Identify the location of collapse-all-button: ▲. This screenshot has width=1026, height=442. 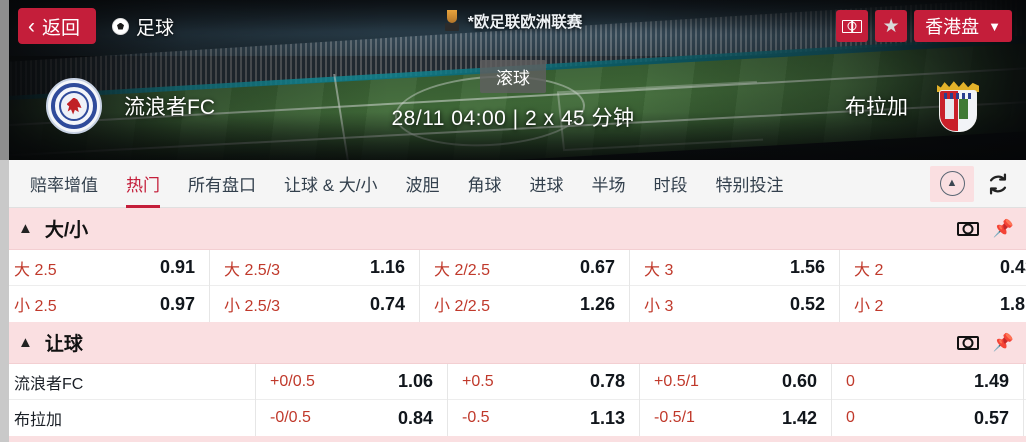
(952, 183).